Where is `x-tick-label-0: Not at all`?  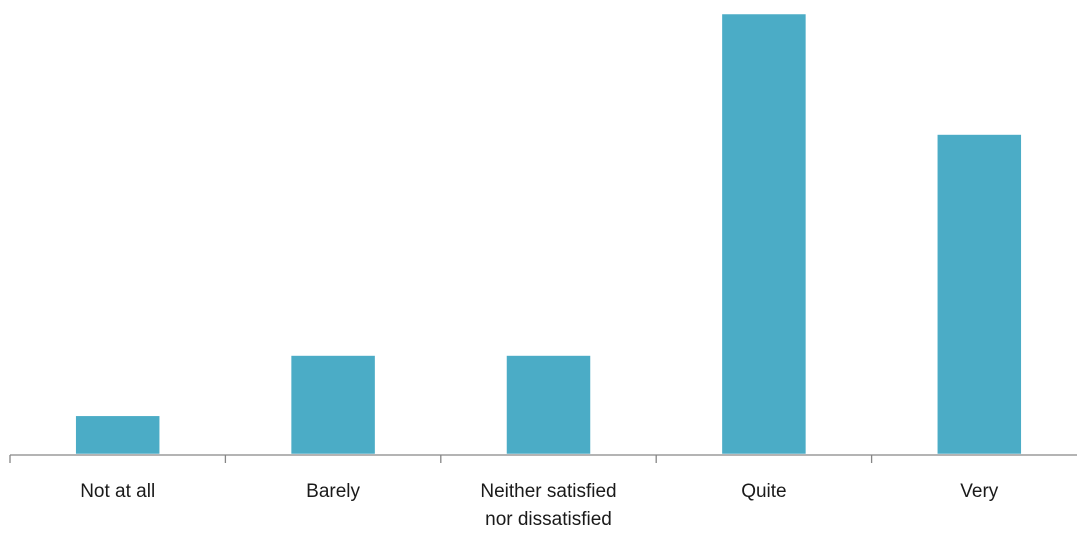
x-tick-label-0: Not at all is located at coordinates (117, 491).